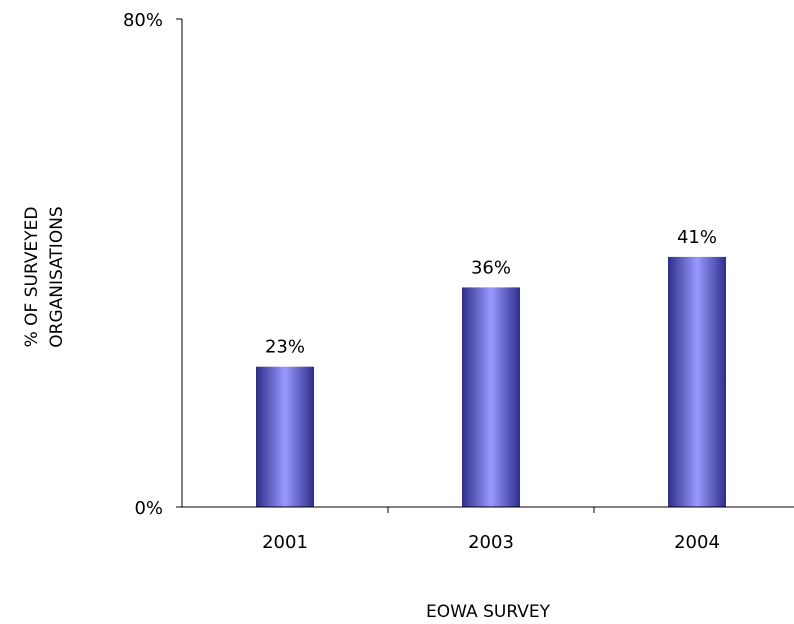 The width and height of the screenshot is (794, 624). Describe the element at coordinates (697, 381) in the screenshot. I see `bar-2004` at that location.